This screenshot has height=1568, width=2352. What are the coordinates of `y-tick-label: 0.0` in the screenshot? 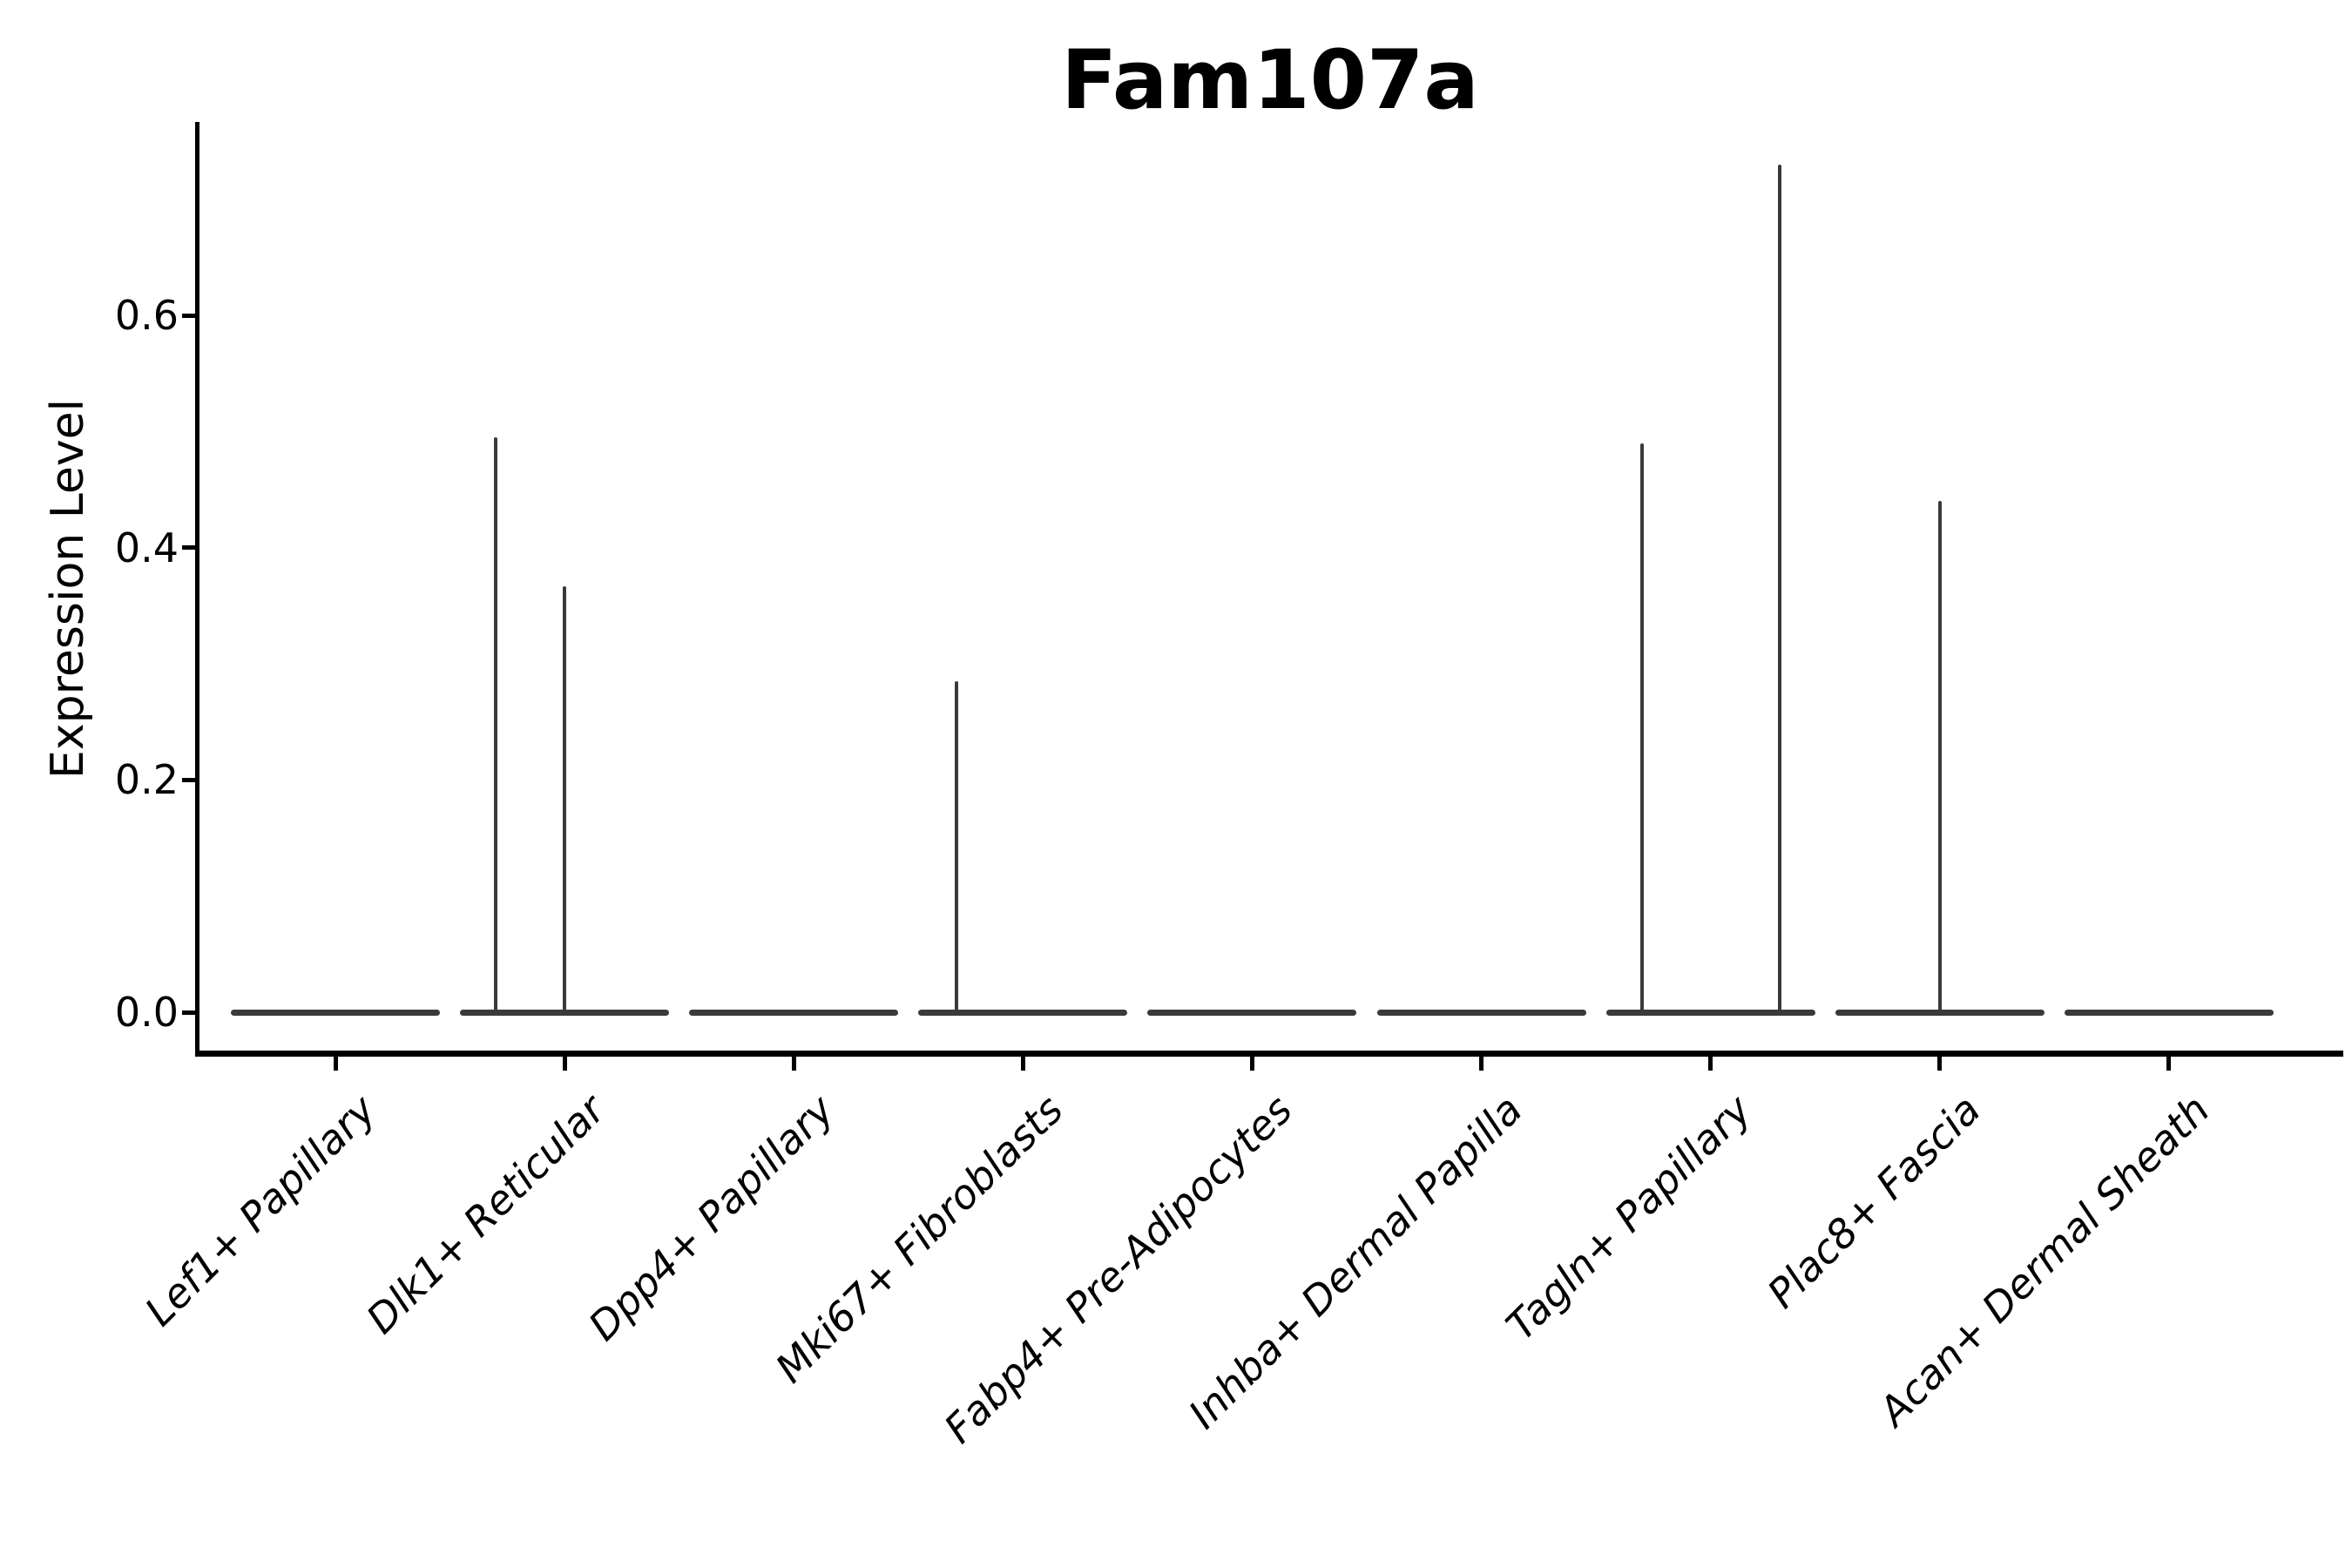 It's located at (146, 1013).